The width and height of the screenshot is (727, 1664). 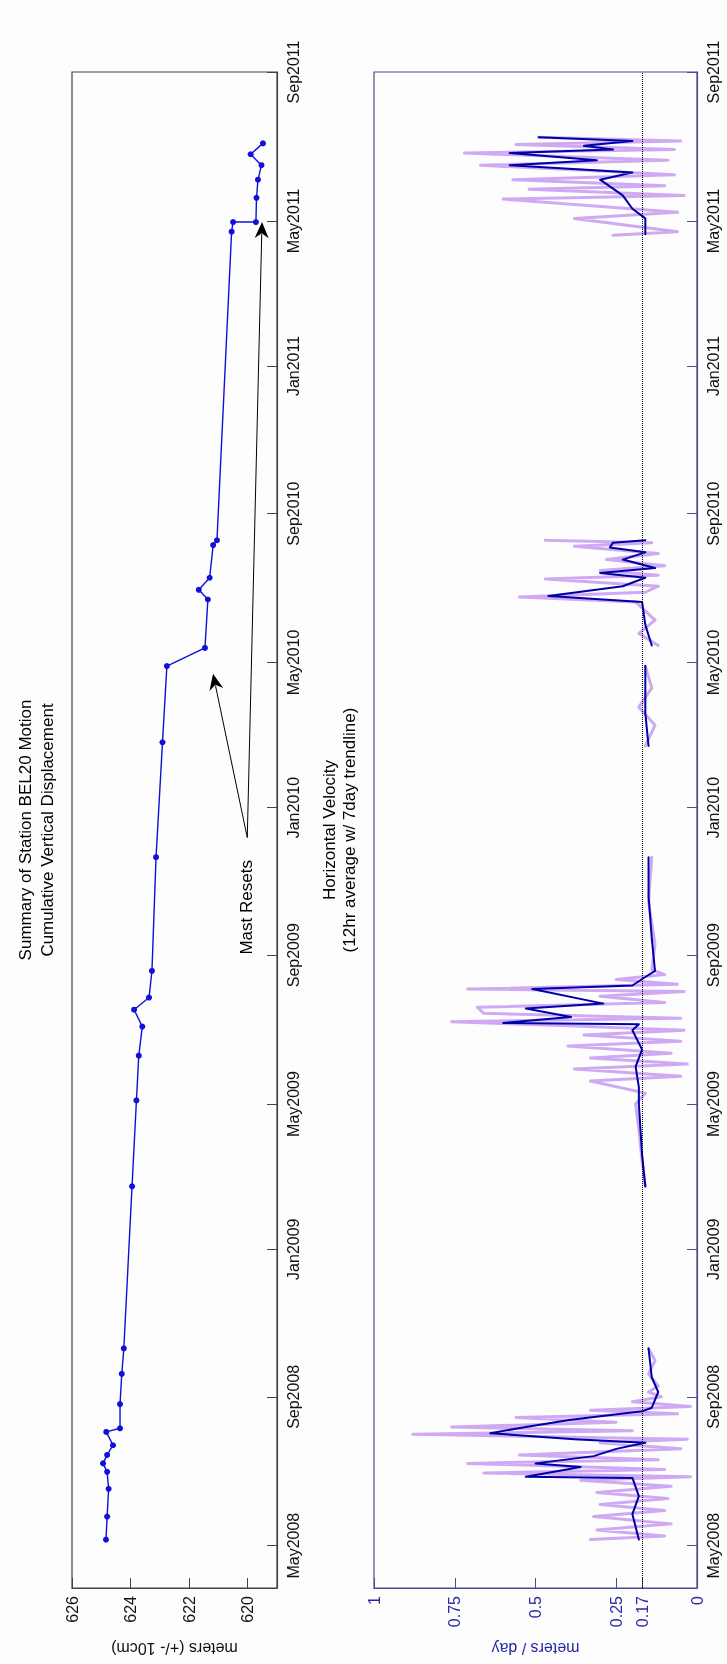 What do you see at coordinates (189, 1609) in the screenshot?
I see `x-tick-label: 622` at bounding box center [189, 1609].